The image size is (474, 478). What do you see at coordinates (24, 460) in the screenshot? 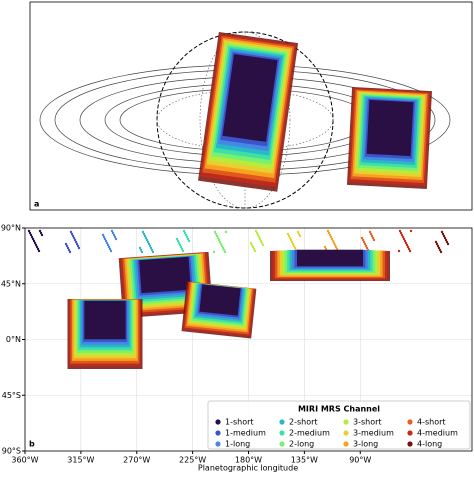
I see `x-tick-label: 360°W` at bounding box center [24, 460].